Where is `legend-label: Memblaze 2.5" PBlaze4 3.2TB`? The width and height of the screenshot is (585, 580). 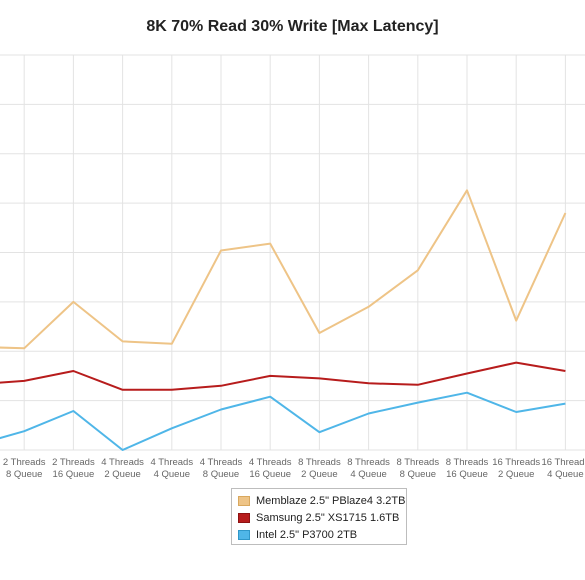
legend-label: Memblaze 2.5" PBlaze4 3.2TB is located at coordinates (331, 500).